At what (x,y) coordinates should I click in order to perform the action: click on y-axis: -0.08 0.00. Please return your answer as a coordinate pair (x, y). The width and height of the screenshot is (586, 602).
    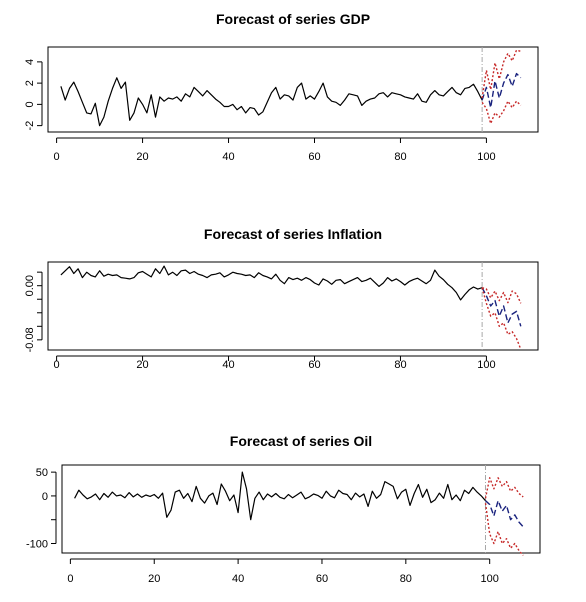
    Looking at the image, I should click on (33, 311).